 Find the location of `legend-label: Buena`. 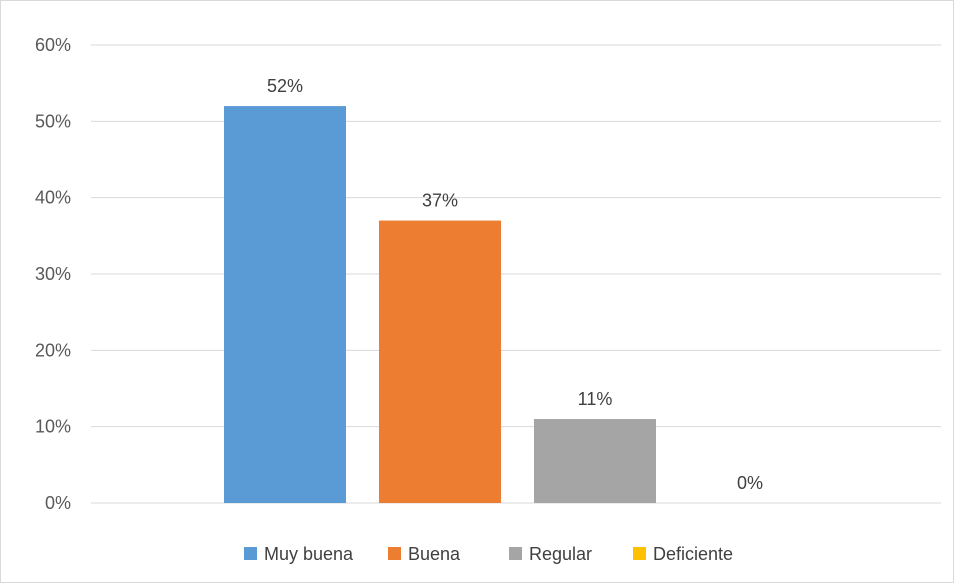

legend-label: Buena is located at coordinates (434, 554).